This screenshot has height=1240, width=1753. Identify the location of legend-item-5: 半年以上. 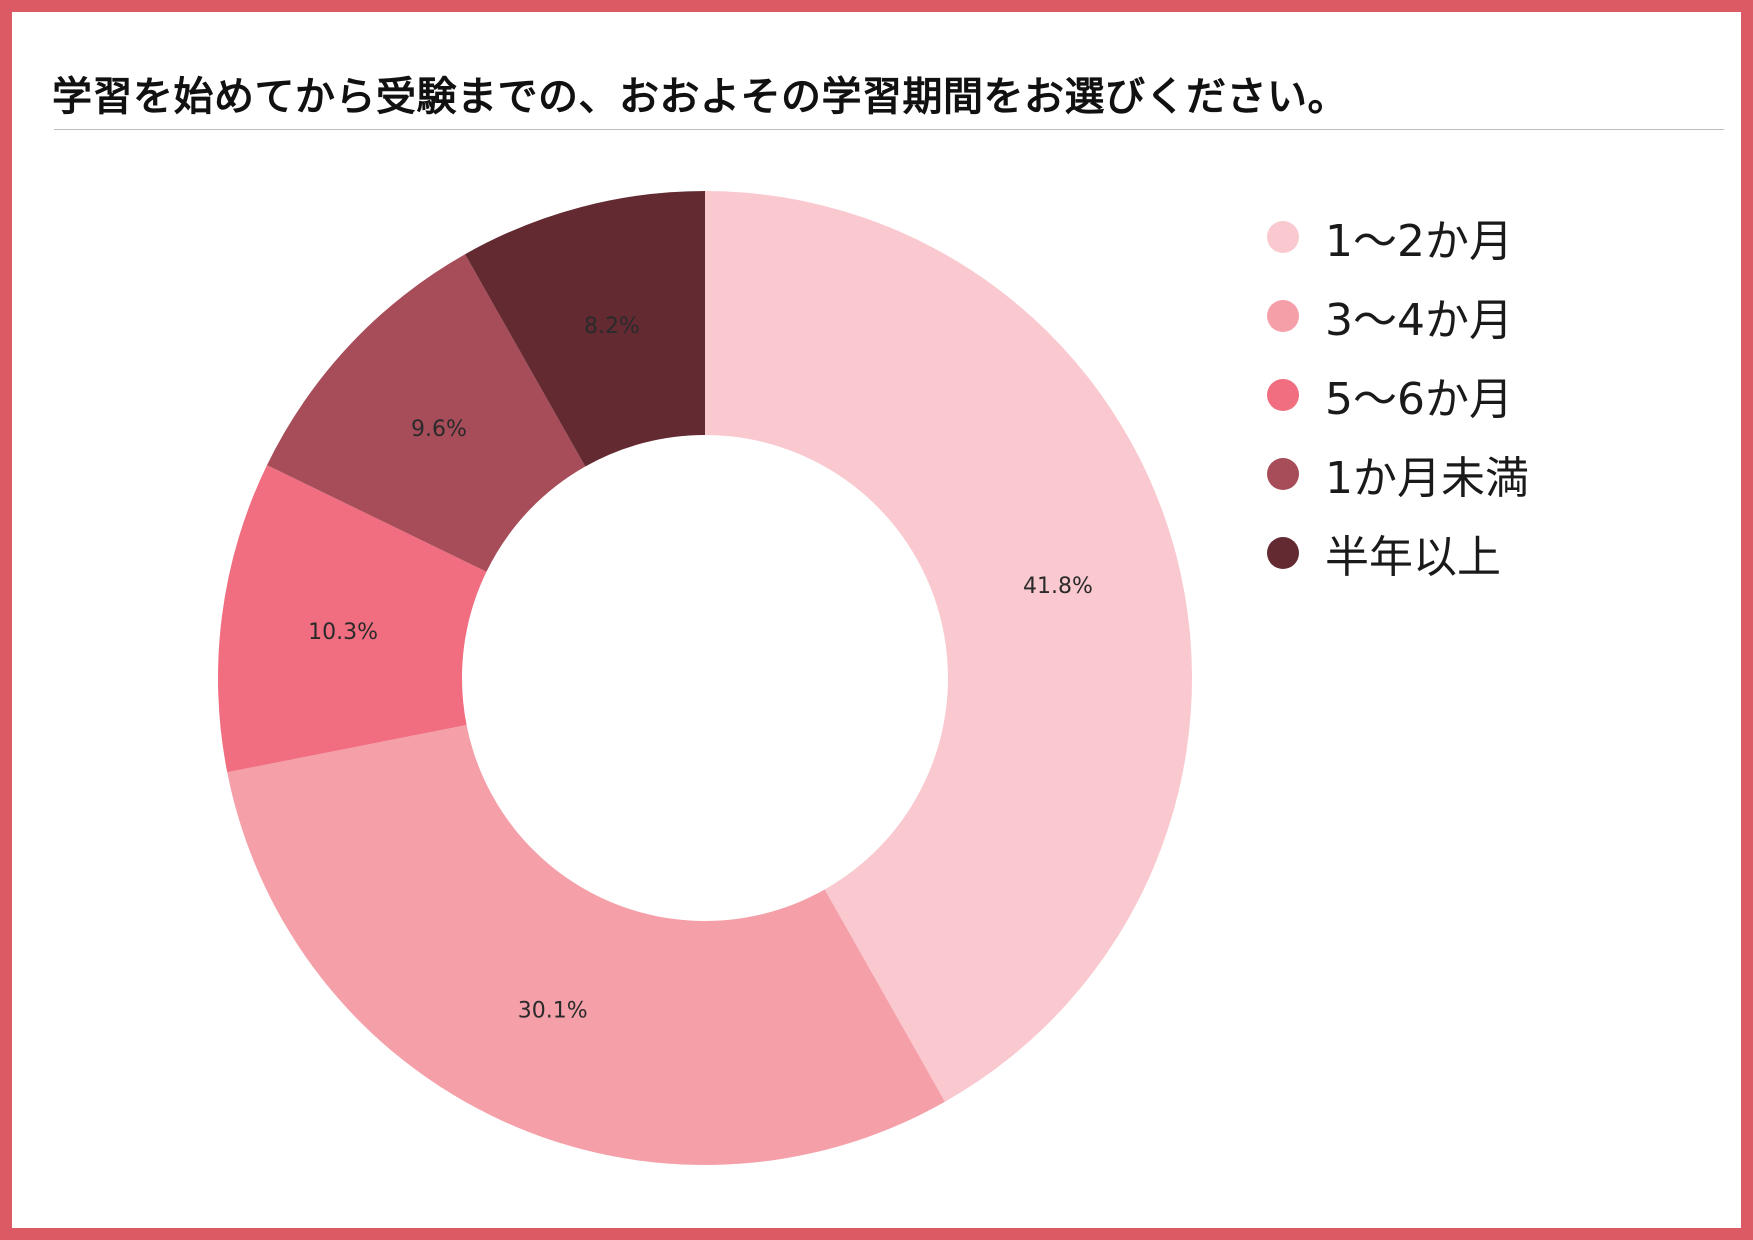
(1398, 552).